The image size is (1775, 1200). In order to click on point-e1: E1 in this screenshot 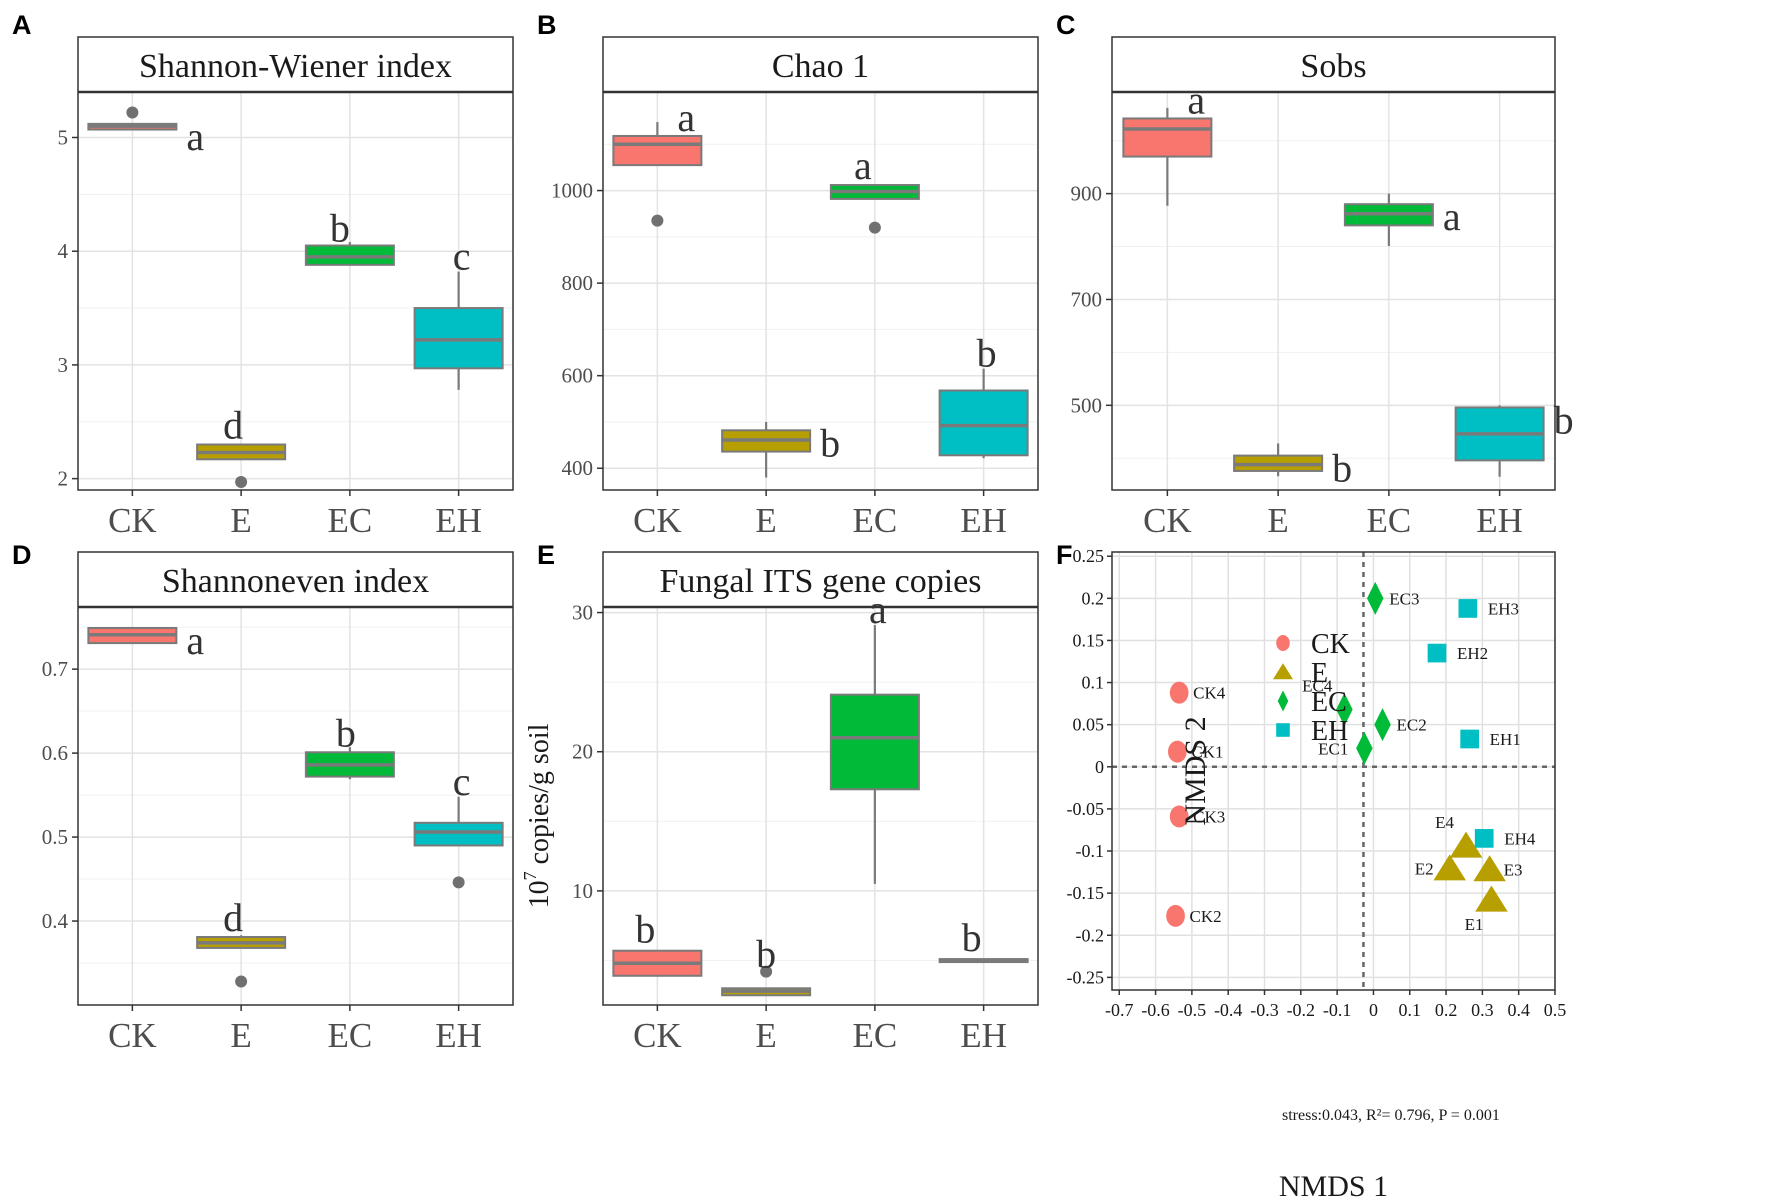, I will do `click(1486, 909)`.